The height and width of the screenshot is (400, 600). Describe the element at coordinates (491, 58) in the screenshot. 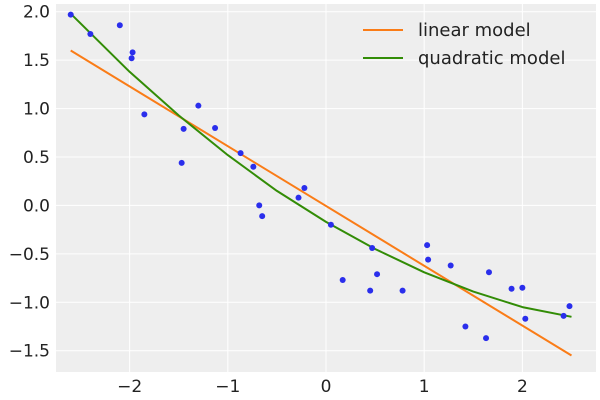

I see `legend-label-1: quadratic model` at that location.